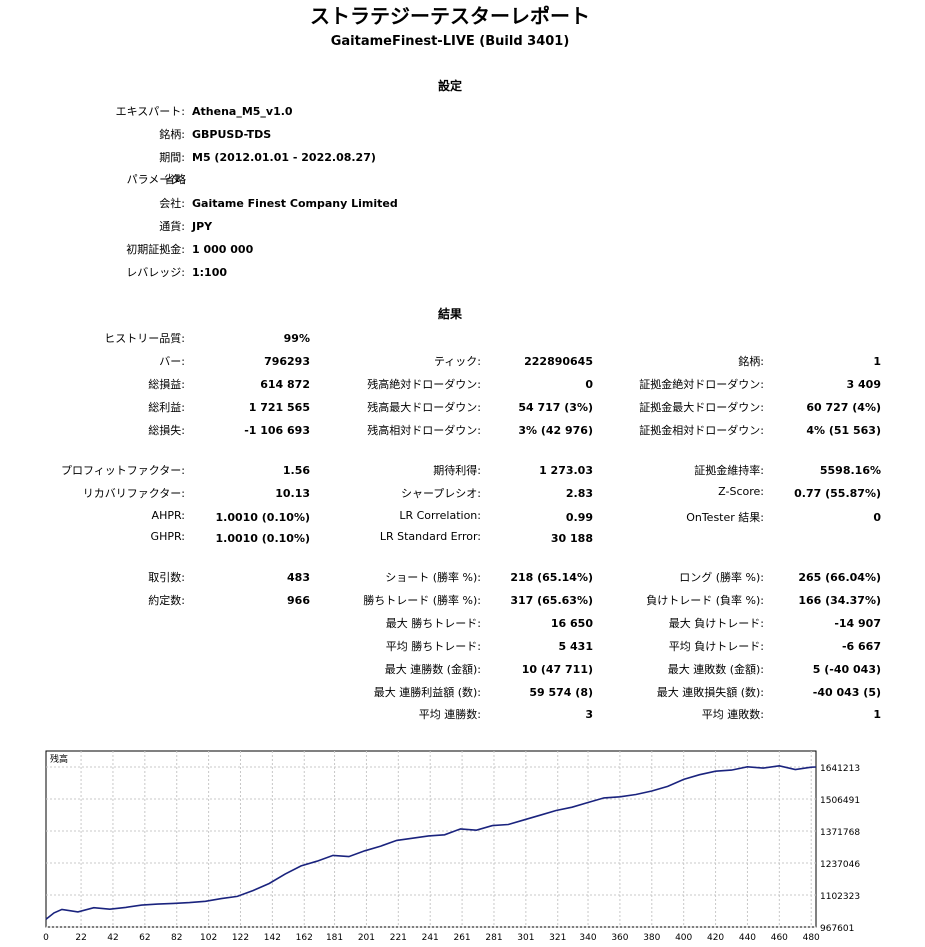  Describe the element at coordinates (287, 361) in the screenshot. I see `result-value: 796293` at that location.